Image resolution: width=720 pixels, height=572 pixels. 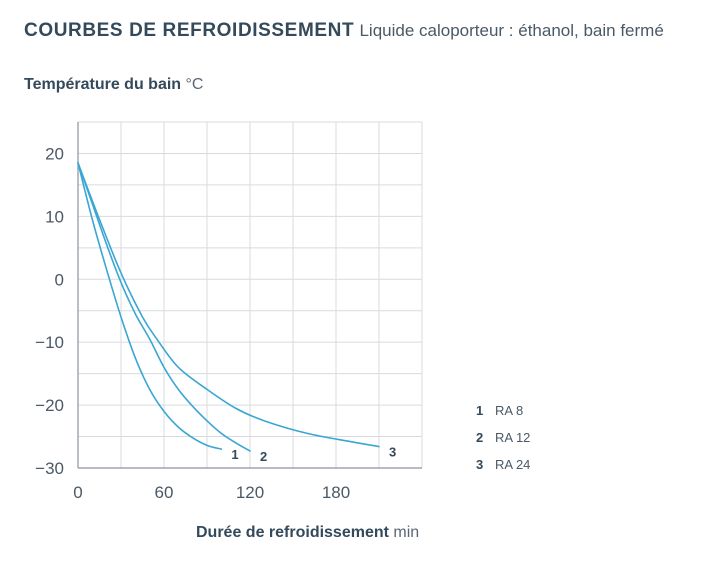 I want to click on y-tick-label: 20, so click(x=54, y=153).